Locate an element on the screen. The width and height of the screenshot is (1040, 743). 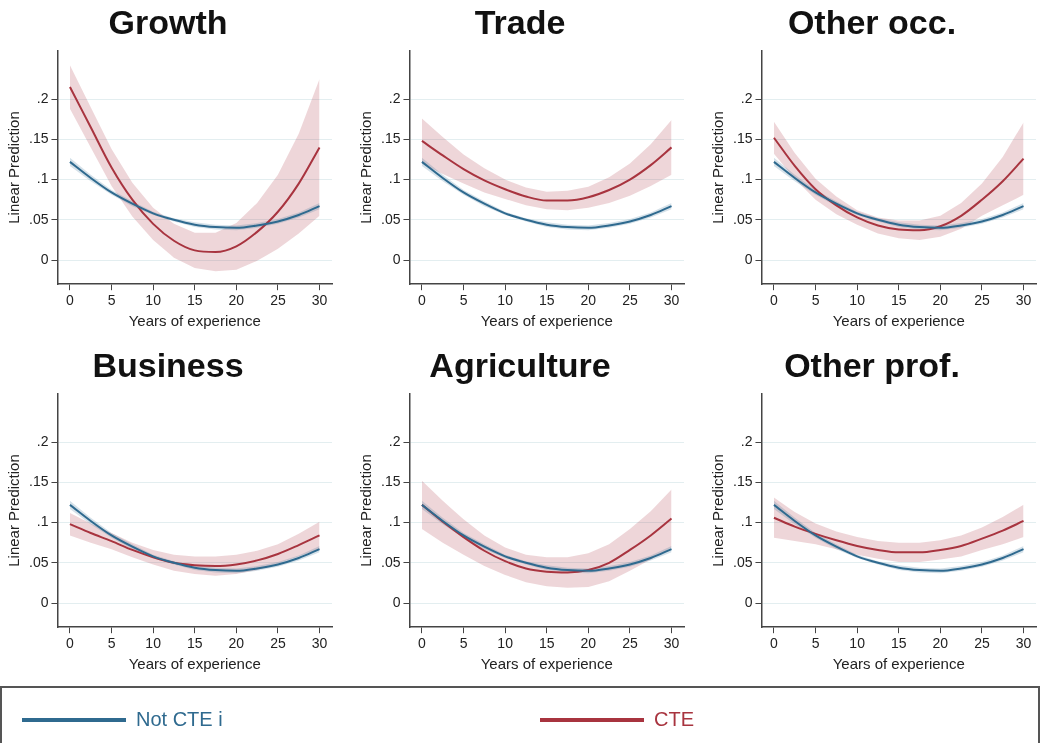
chart-title: Trade is located at coordinates (520, 21).